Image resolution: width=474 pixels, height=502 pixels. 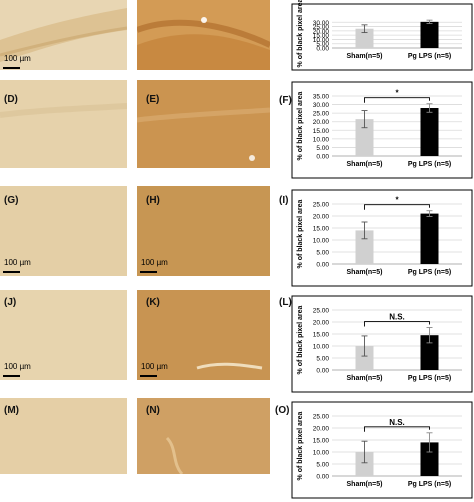 What do you see at coordinates (203, 231) in the screenshot?
I see `micrograph-lps-row3: 100 µm` at bounding box center [203, 231].